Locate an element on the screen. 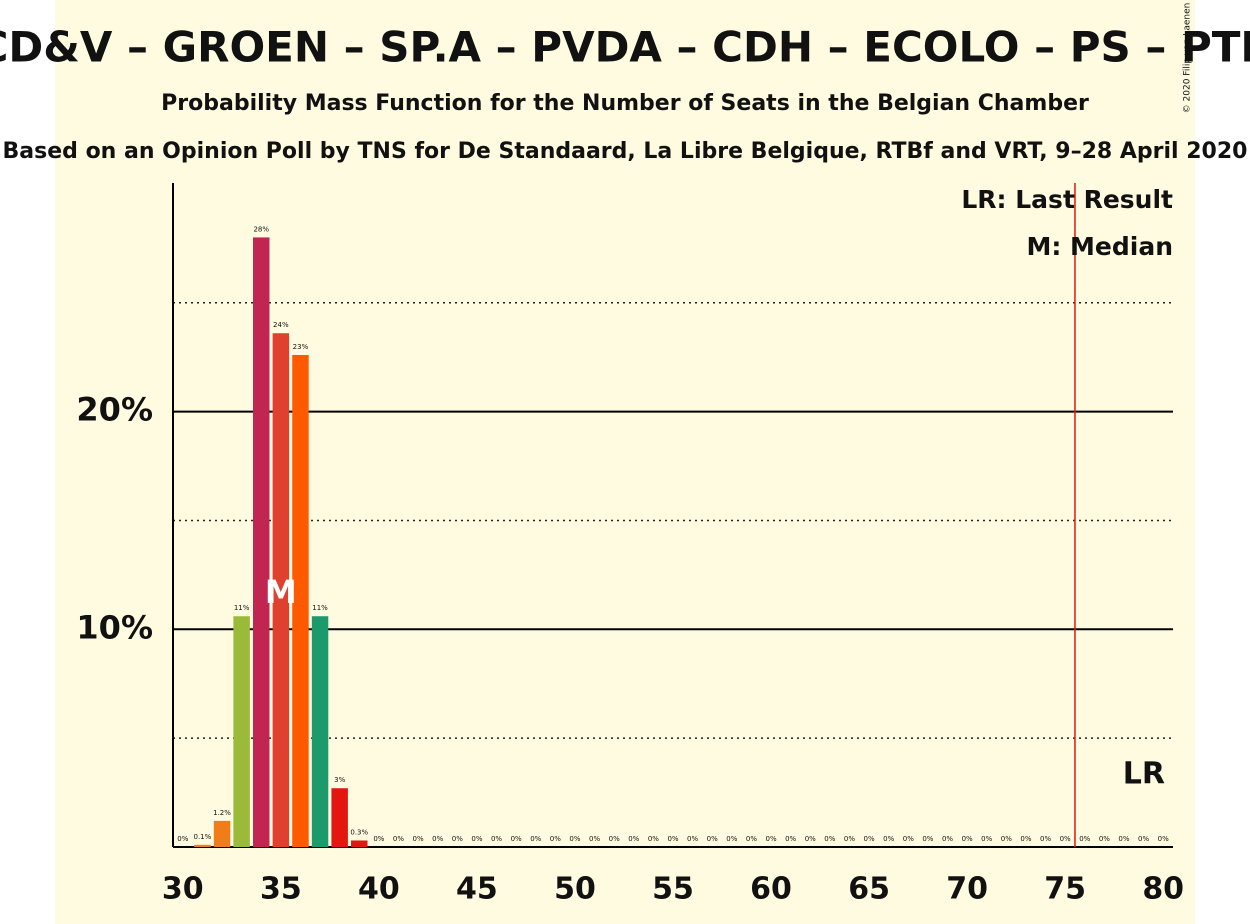 This screenshot has height=924, width=1250. x-tick-label: 55 is located at coordinates (673, 889).